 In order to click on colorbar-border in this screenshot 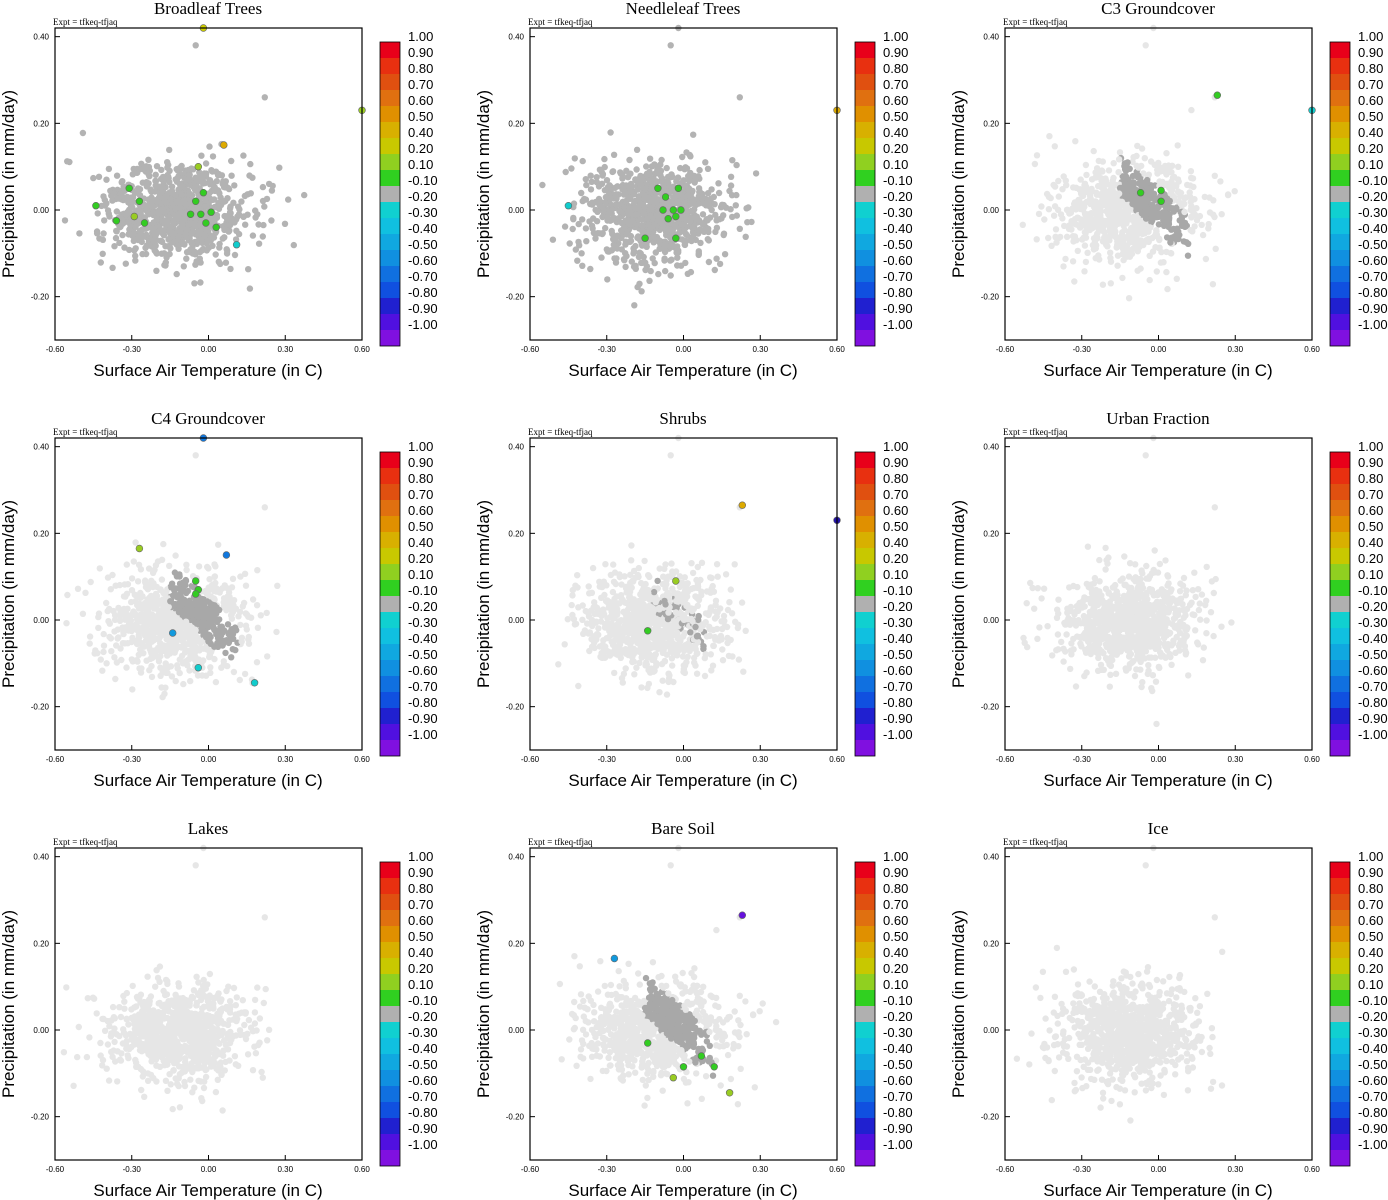, I will do `click(865, 194)`.